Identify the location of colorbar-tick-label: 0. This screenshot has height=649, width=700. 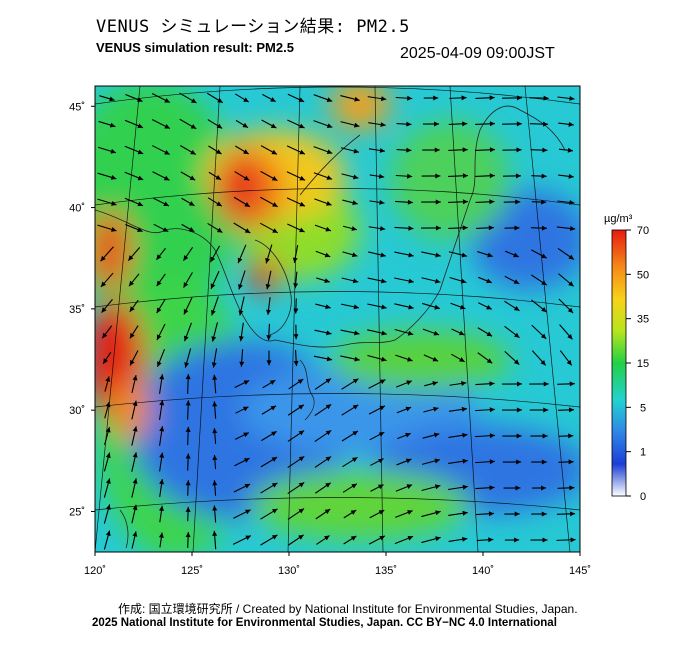
(643, 497).